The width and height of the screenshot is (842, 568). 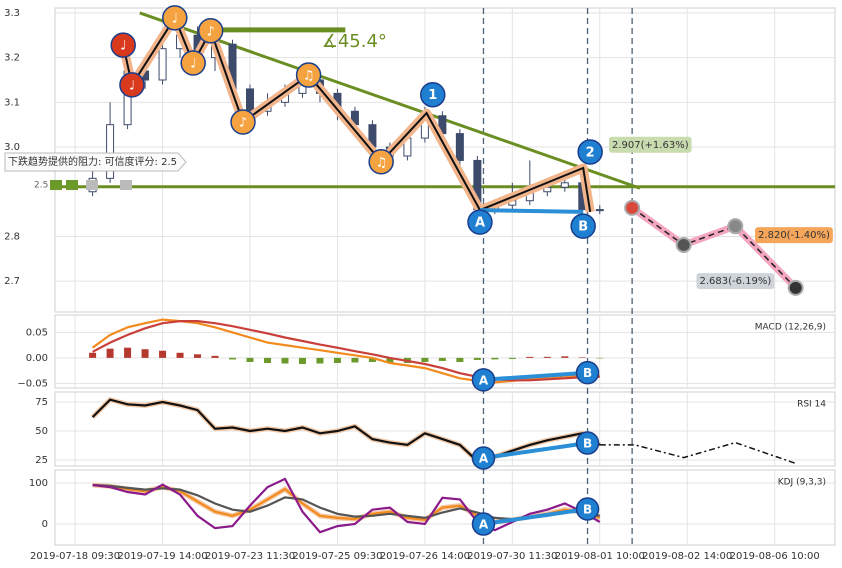 I want to click on x-tick-label: 2019-07-23 11:30, so click(x=250, y=556).